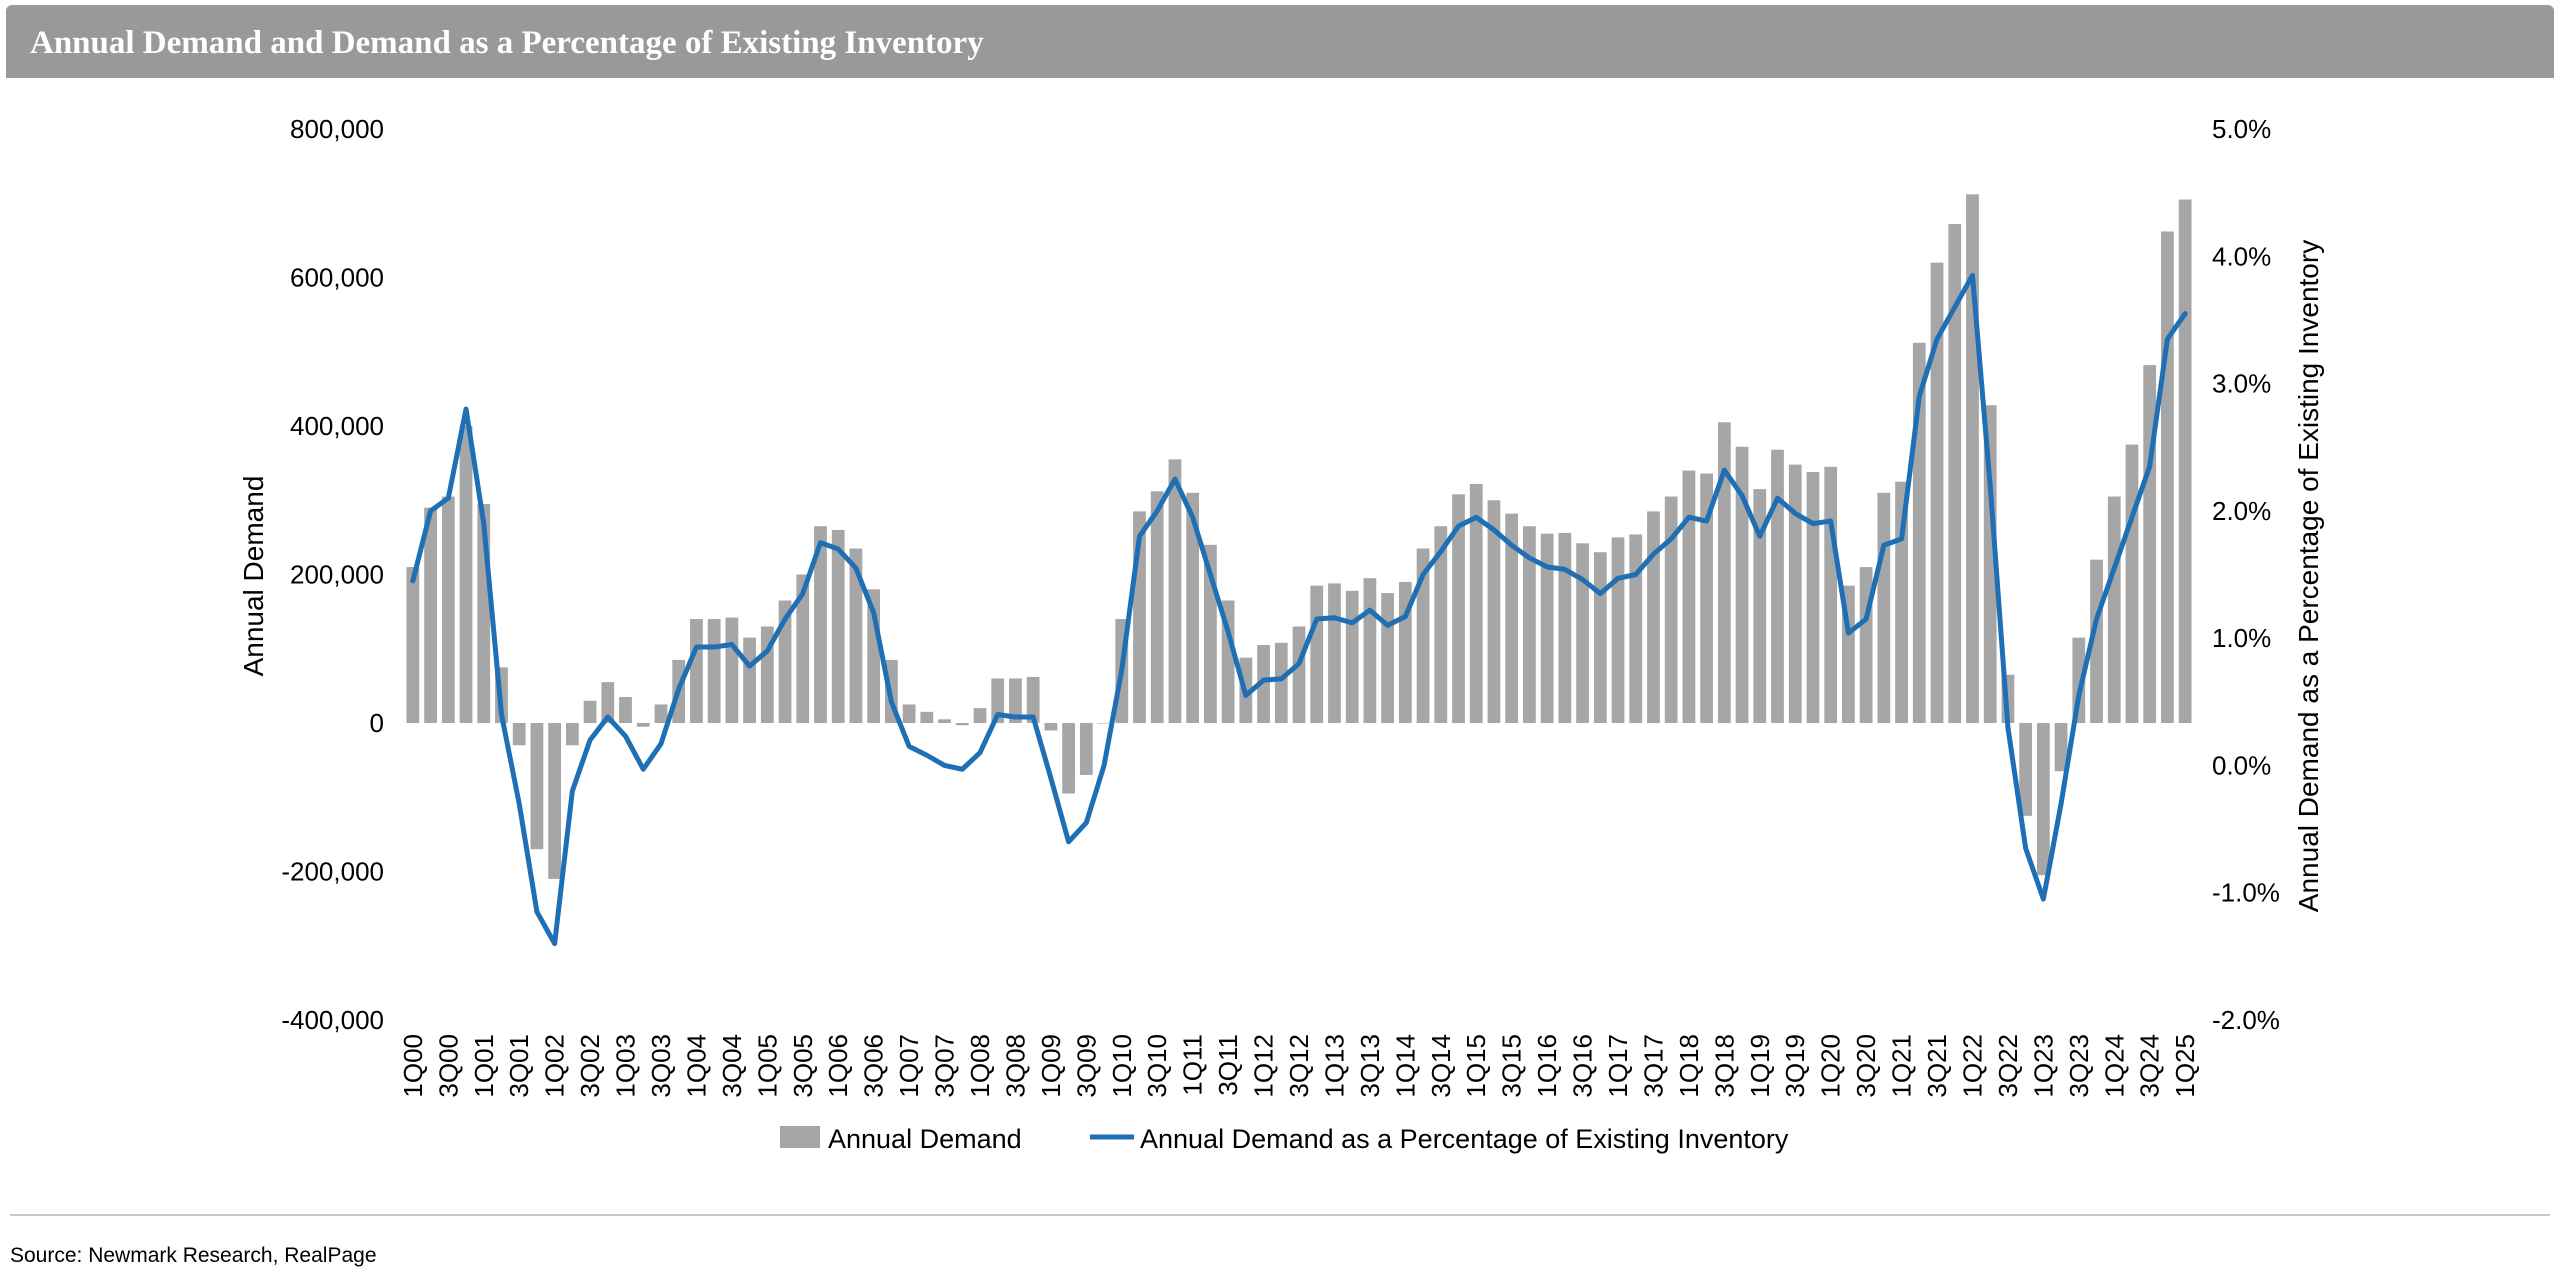 This screenshot has height=1278, width=2560. Describe the element at coordinates (2132, 583) in the screenshot. I see `bar-2Q24` at that location.